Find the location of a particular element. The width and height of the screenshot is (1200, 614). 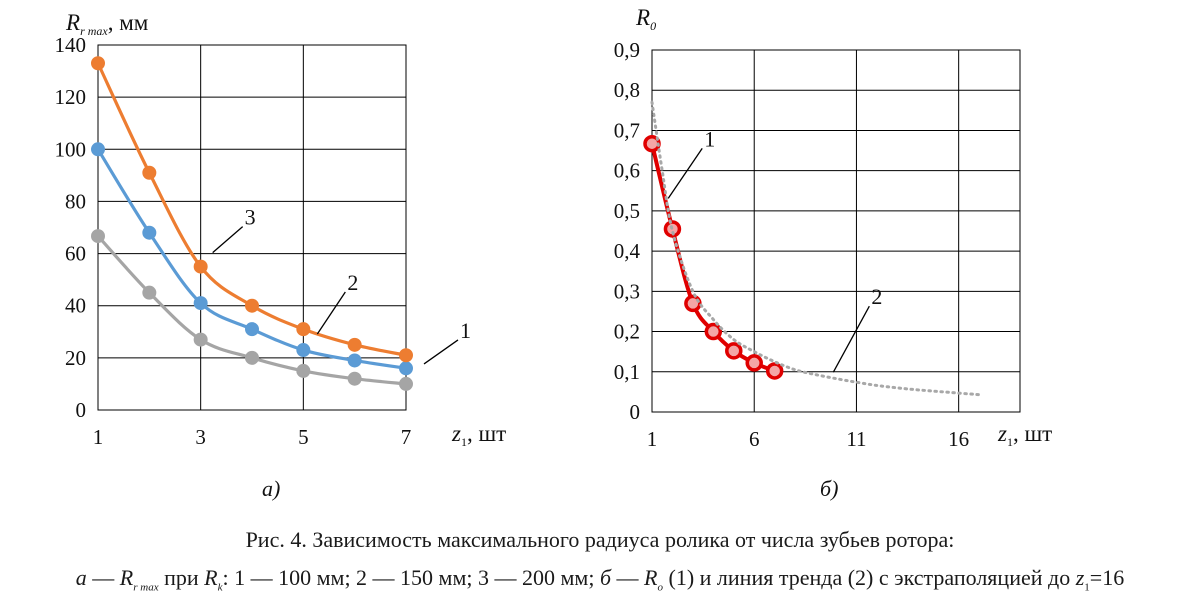

caption-rk-sub: k is located at coordinates (220, 587).